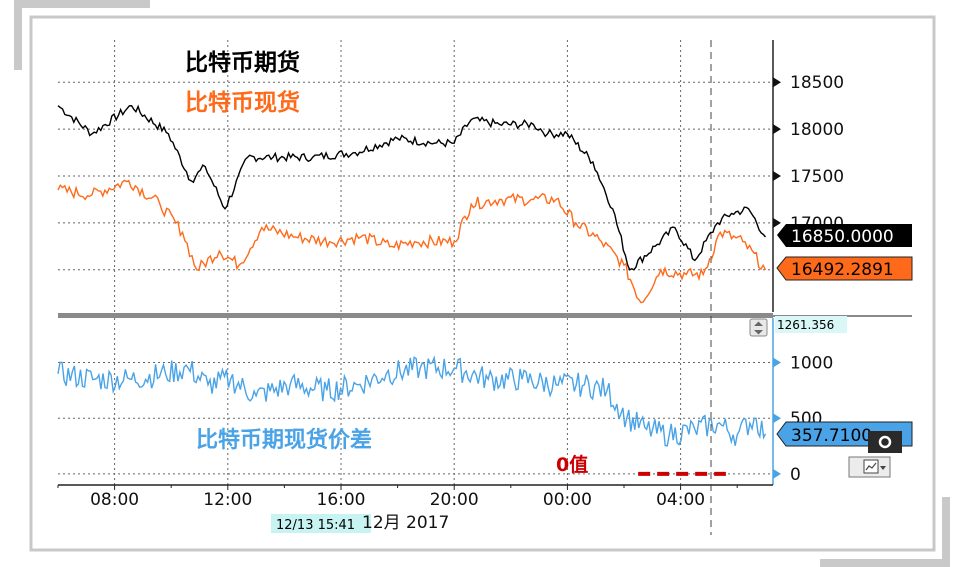 This screenshot has height=567, width=960. Describe the element at coordinates (869, 467) in the screenshot. I see `chart-settings-icon` at that location.